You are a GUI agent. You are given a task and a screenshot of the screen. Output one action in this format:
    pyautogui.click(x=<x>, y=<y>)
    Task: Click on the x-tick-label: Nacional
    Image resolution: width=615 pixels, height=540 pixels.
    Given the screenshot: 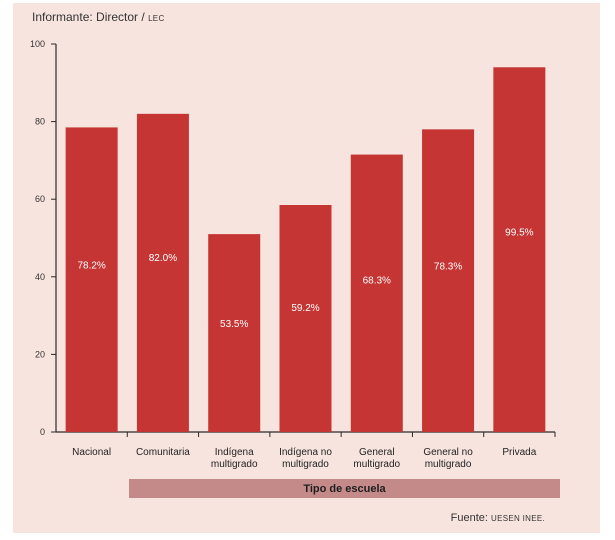 What is the action you would take?
    pyautogui.click(x=91, y=452)
    